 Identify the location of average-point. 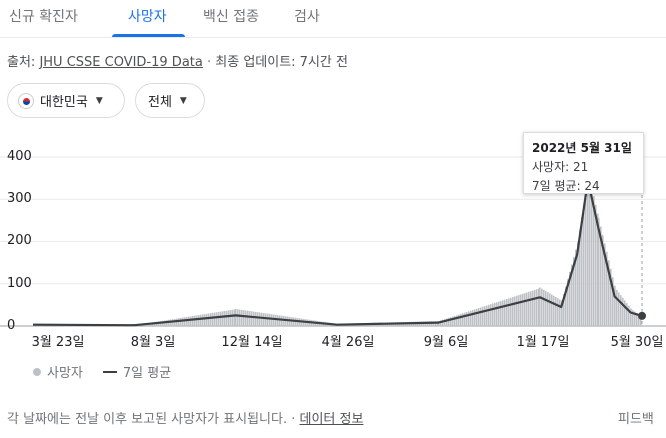
(642, 315).